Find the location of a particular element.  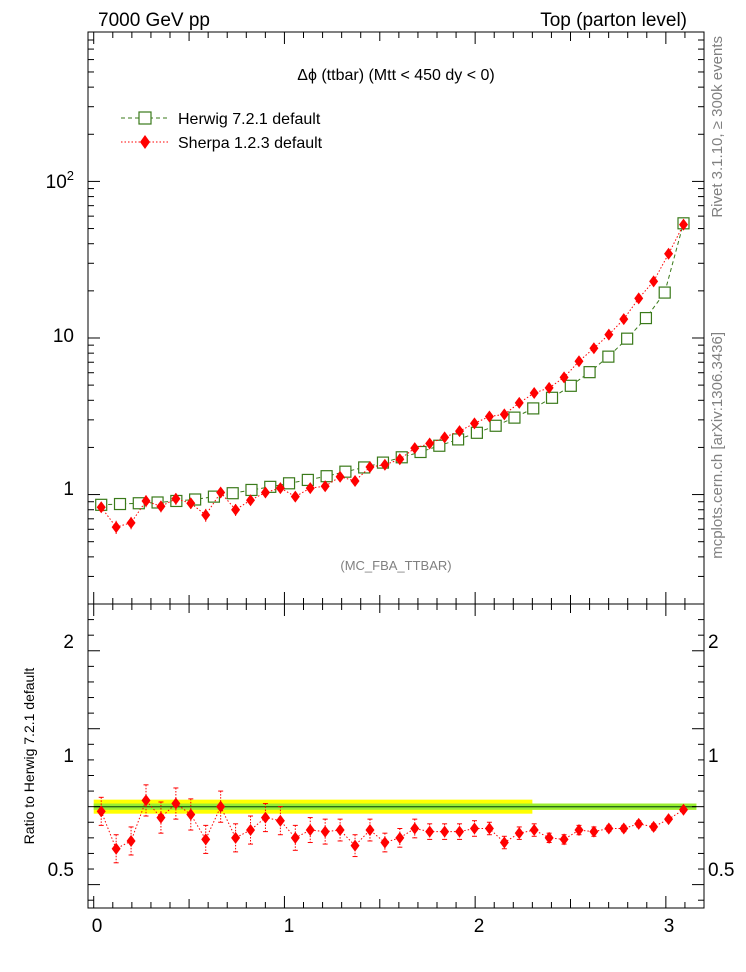

rivet-label: Rivet 3.1.10, ≥ 300k events is located at coordinates (717, 127).